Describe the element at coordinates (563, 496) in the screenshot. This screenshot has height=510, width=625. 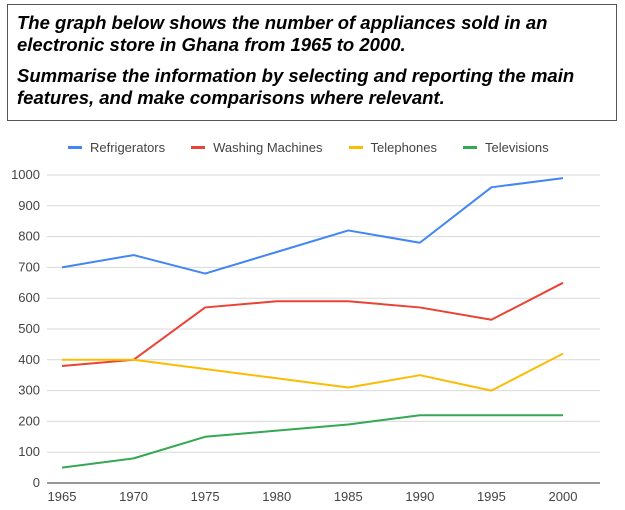
I see `x-tick-label: 2000` at that location.